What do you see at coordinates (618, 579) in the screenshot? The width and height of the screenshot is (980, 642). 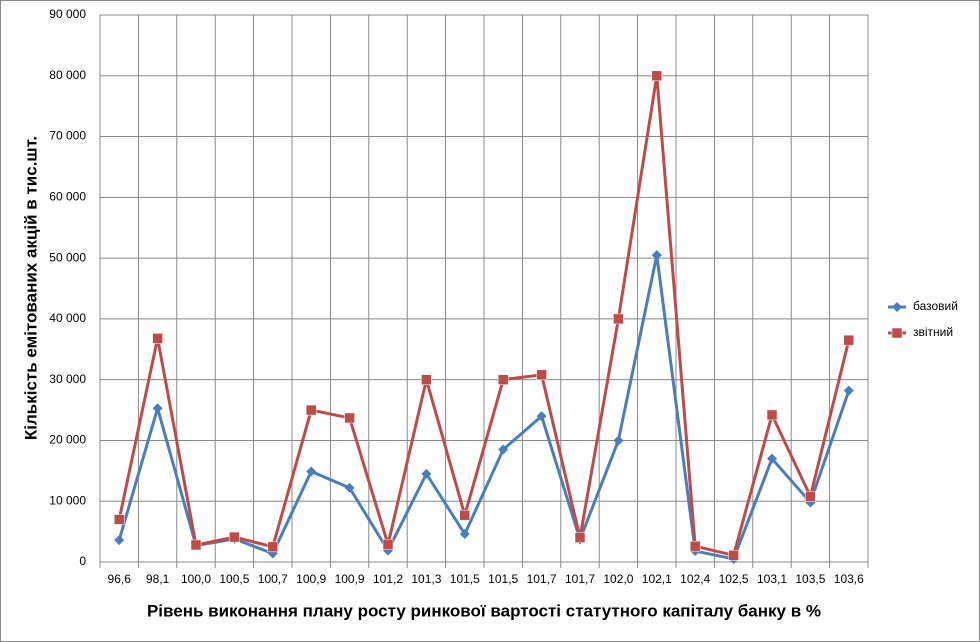 I see `x-tick-label: 102,0` at bounding box center [618, 579].